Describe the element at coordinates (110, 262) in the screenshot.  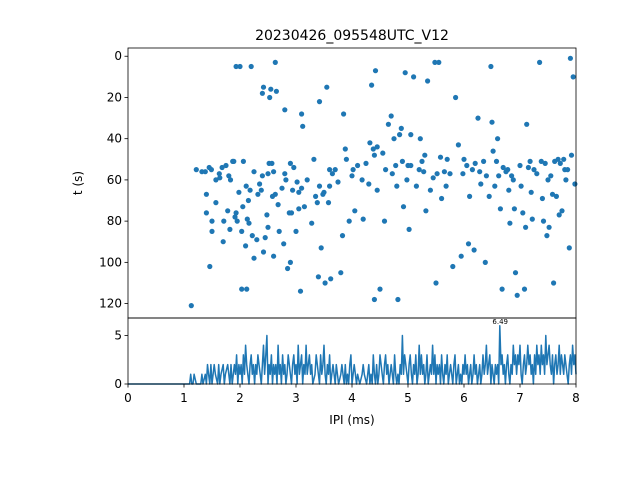
I see `y-tick-label: 100` at that location.